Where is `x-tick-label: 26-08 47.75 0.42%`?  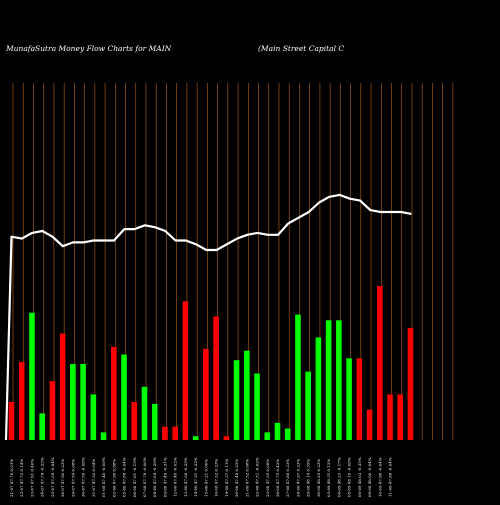
x-tick-label: 26-08 47.75 0.42% is located at coordinates (277, 478).